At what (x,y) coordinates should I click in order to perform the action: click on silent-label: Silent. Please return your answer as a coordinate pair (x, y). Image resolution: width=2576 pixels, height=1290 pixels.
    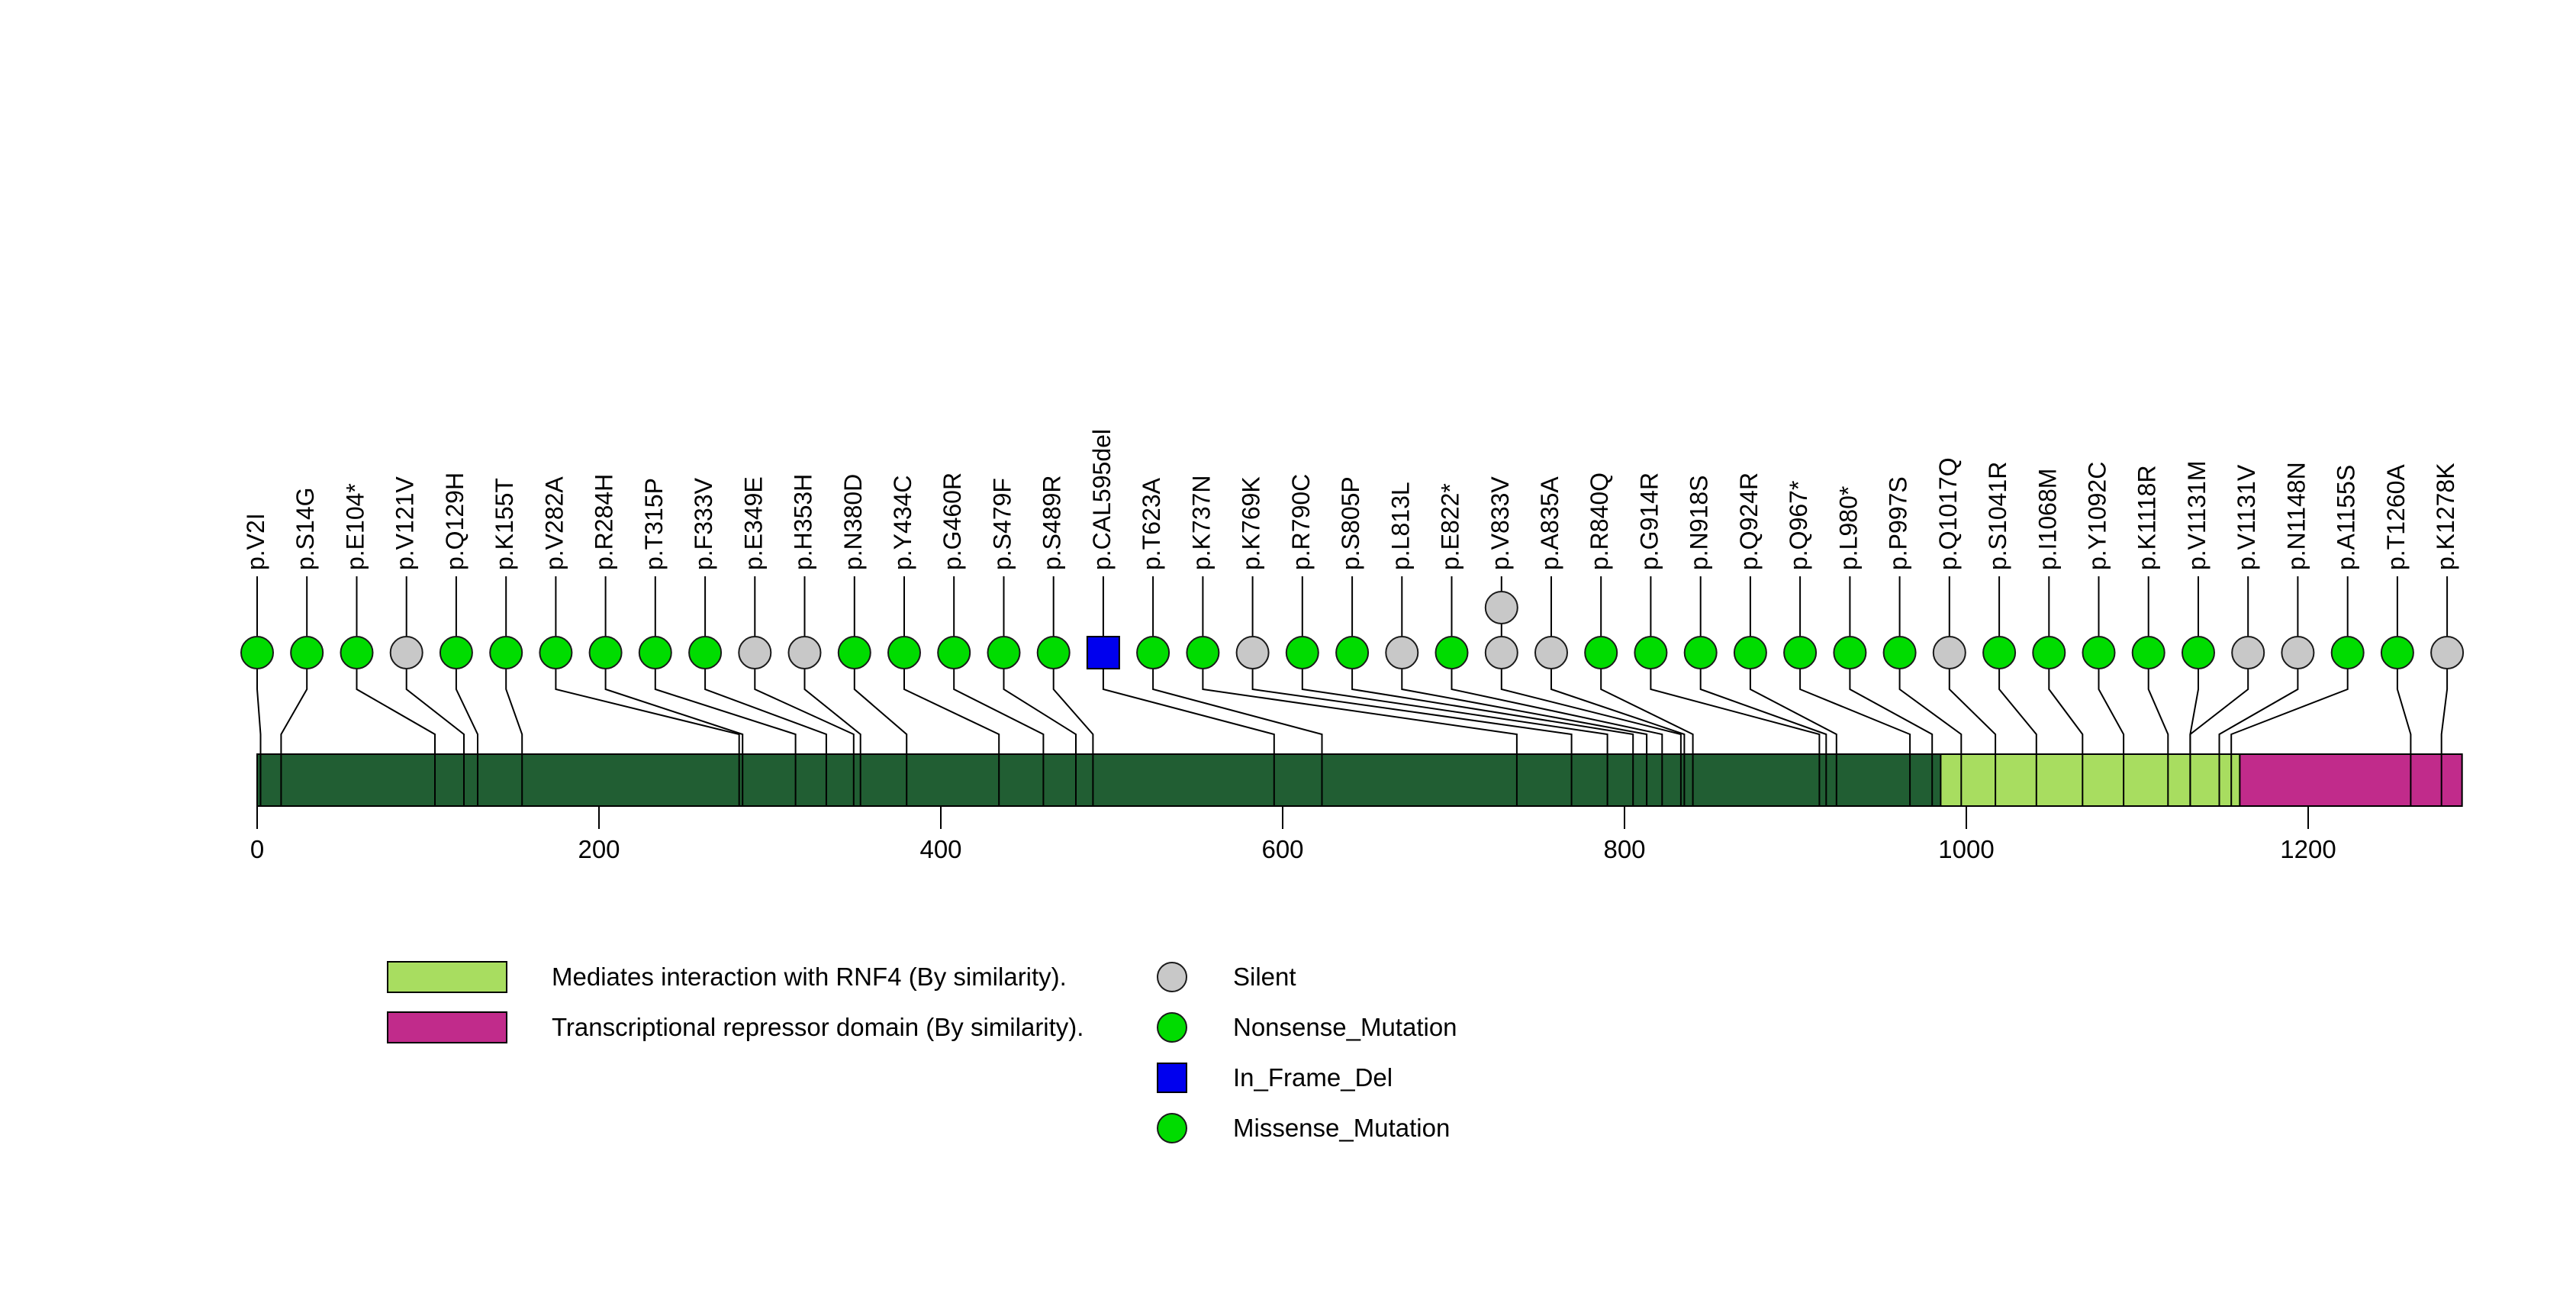
    Looking at the image, I should click on (1264, 977).